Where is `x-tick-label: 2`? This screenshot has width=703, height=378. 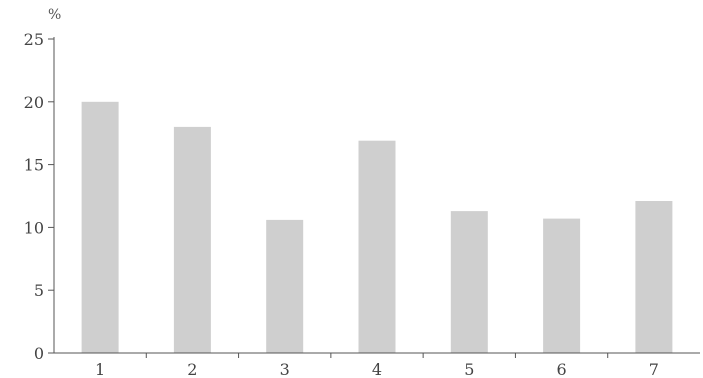
x-tick-label: 2 is located at coordinates (192, 369).